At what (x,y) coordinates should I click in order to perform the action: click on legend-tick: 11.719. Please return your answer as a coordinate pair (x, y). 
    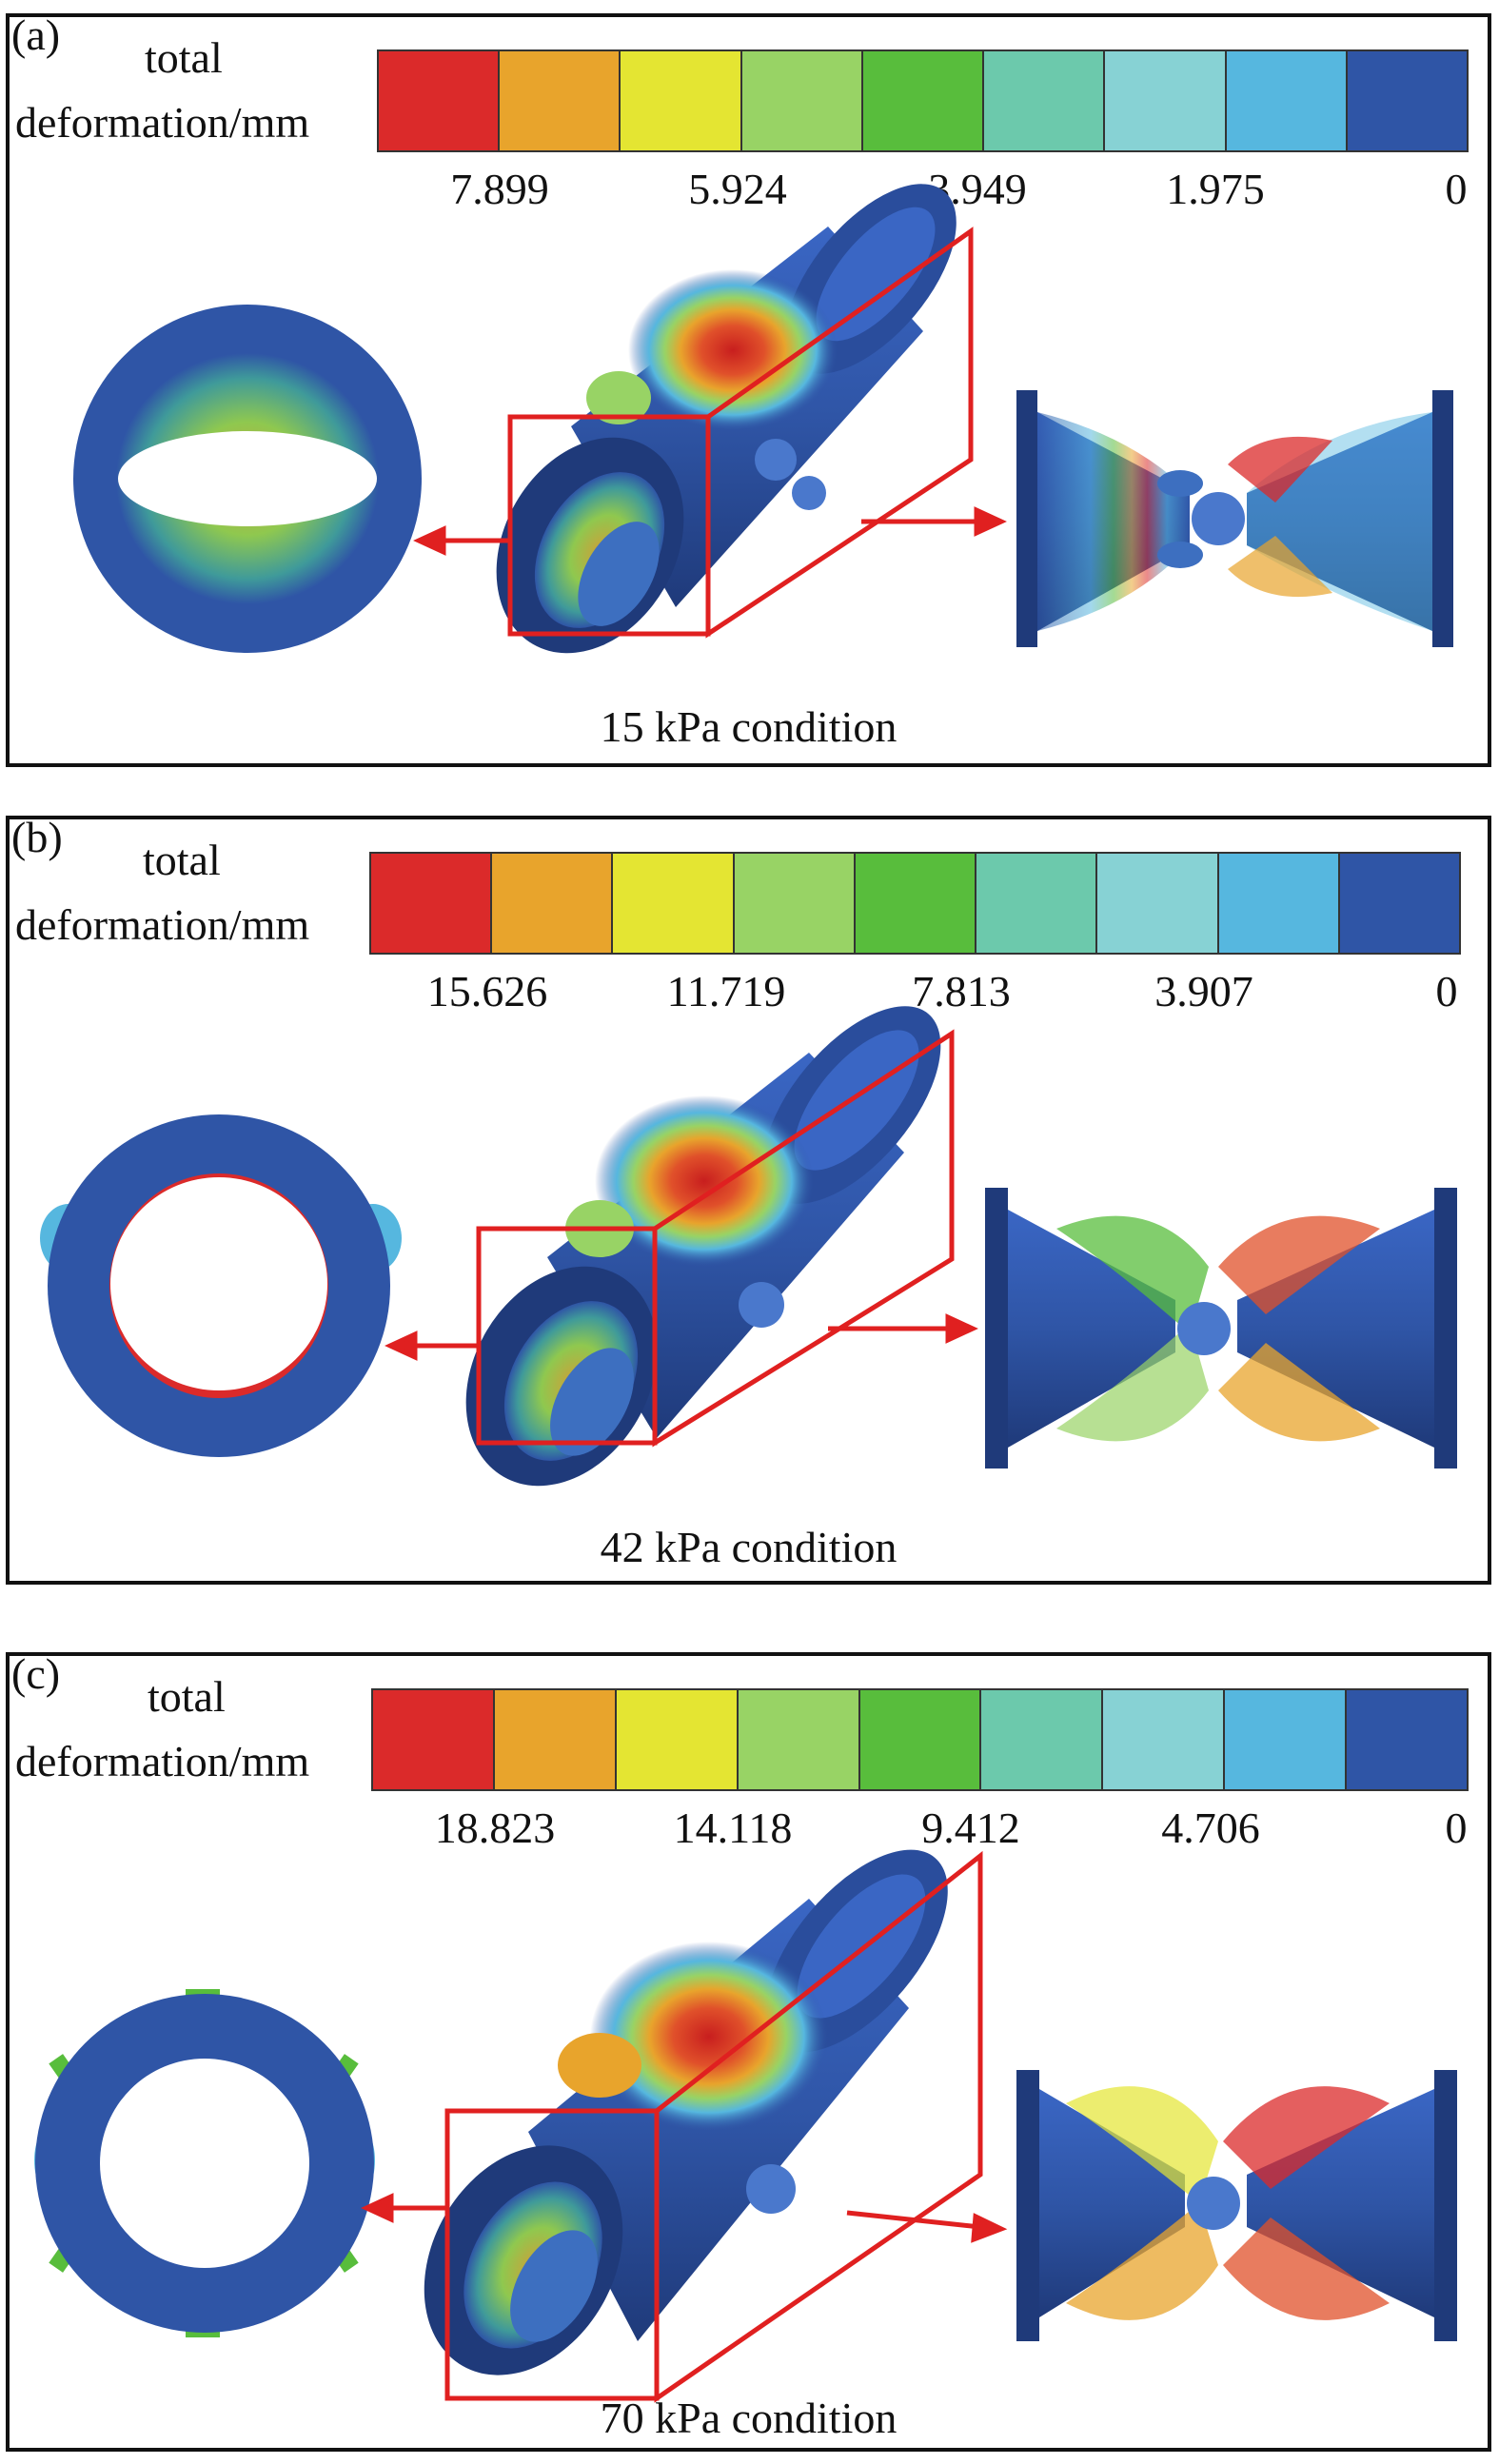
    Looking at the image, I should click on (726, 991).